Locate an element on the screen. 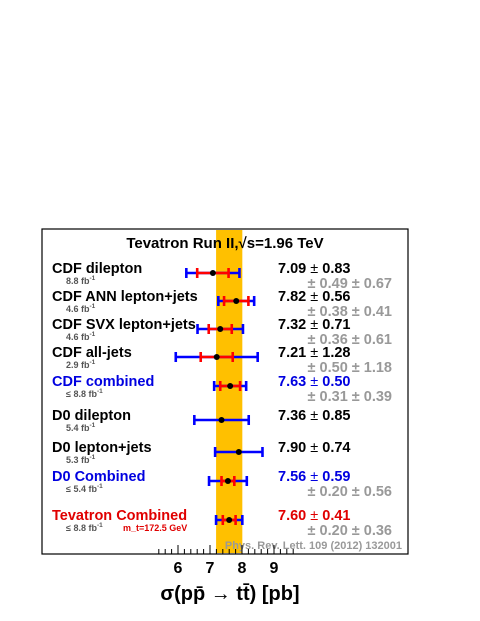 This screenshot has height=621, width=480. measurement-value: 7.56 ± 0.59 is located at coordinates (314, 477).